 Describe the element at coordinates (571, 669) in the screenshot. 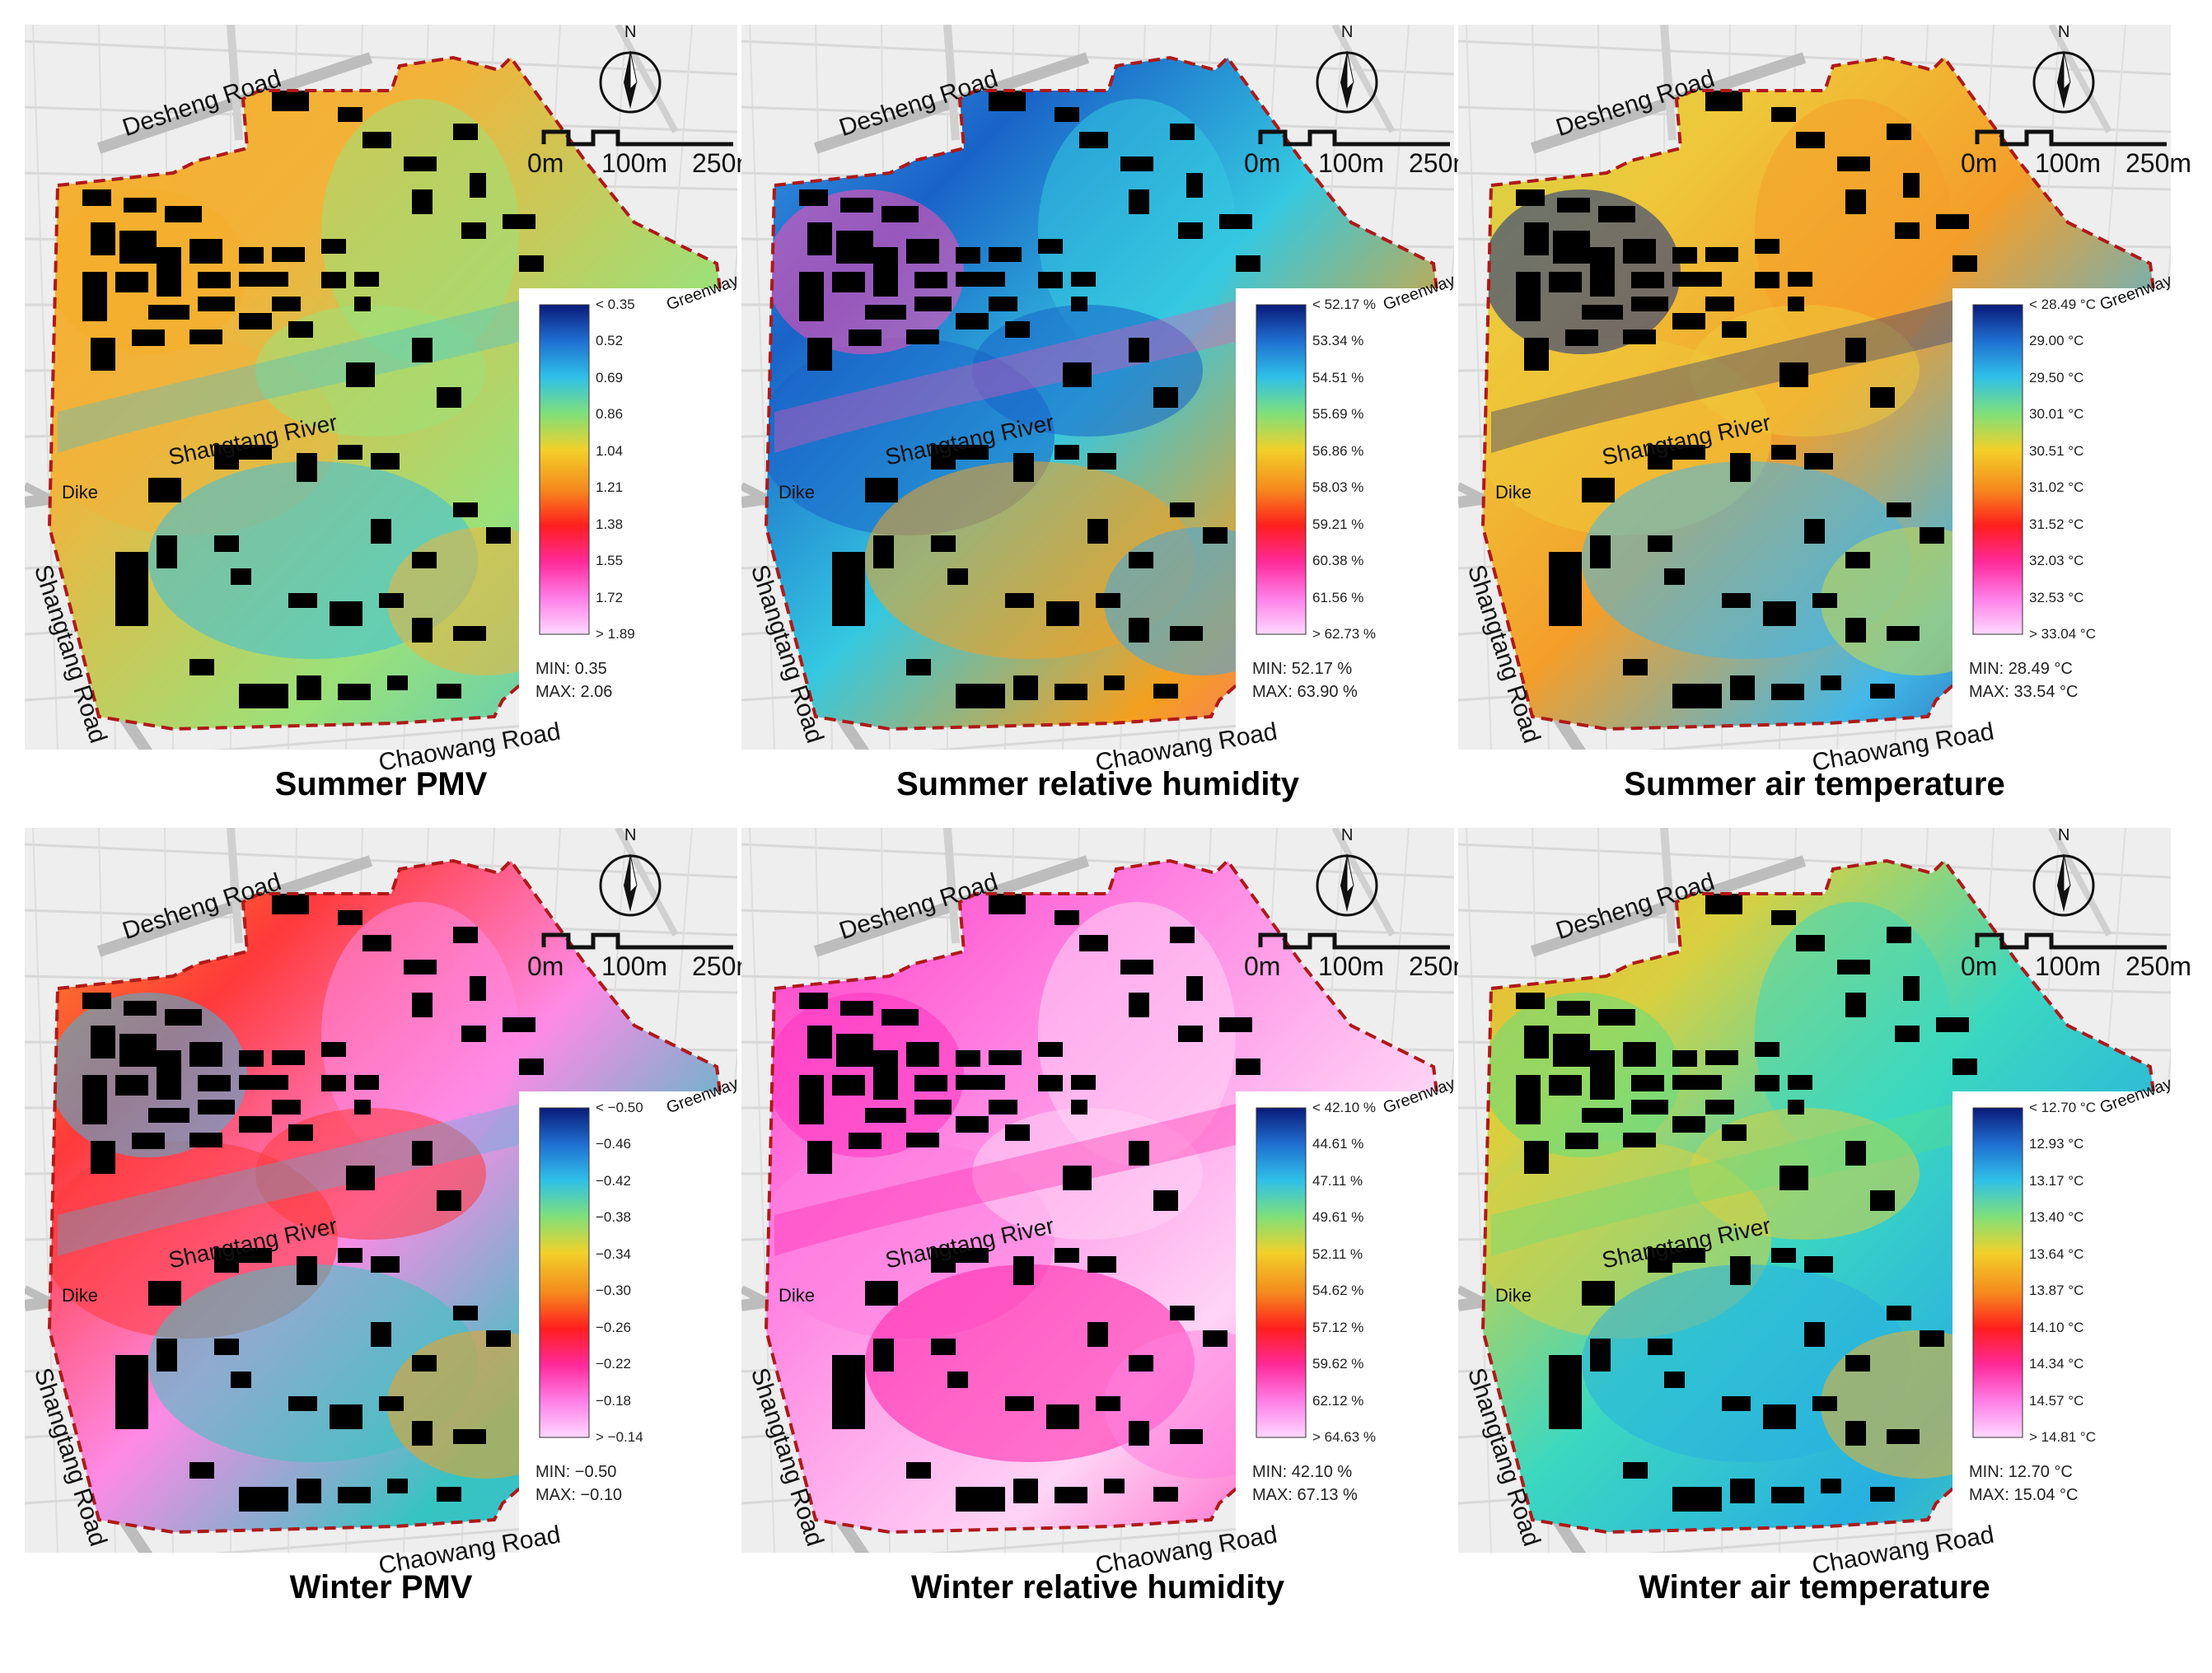

I see `legend-min: MIN: 0.35` at that location.